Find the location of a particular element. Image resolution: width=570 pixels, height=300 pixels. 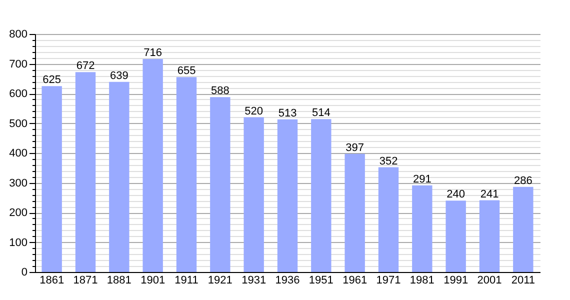

y-tick-label: 200 is located at coordinates (18, 213).